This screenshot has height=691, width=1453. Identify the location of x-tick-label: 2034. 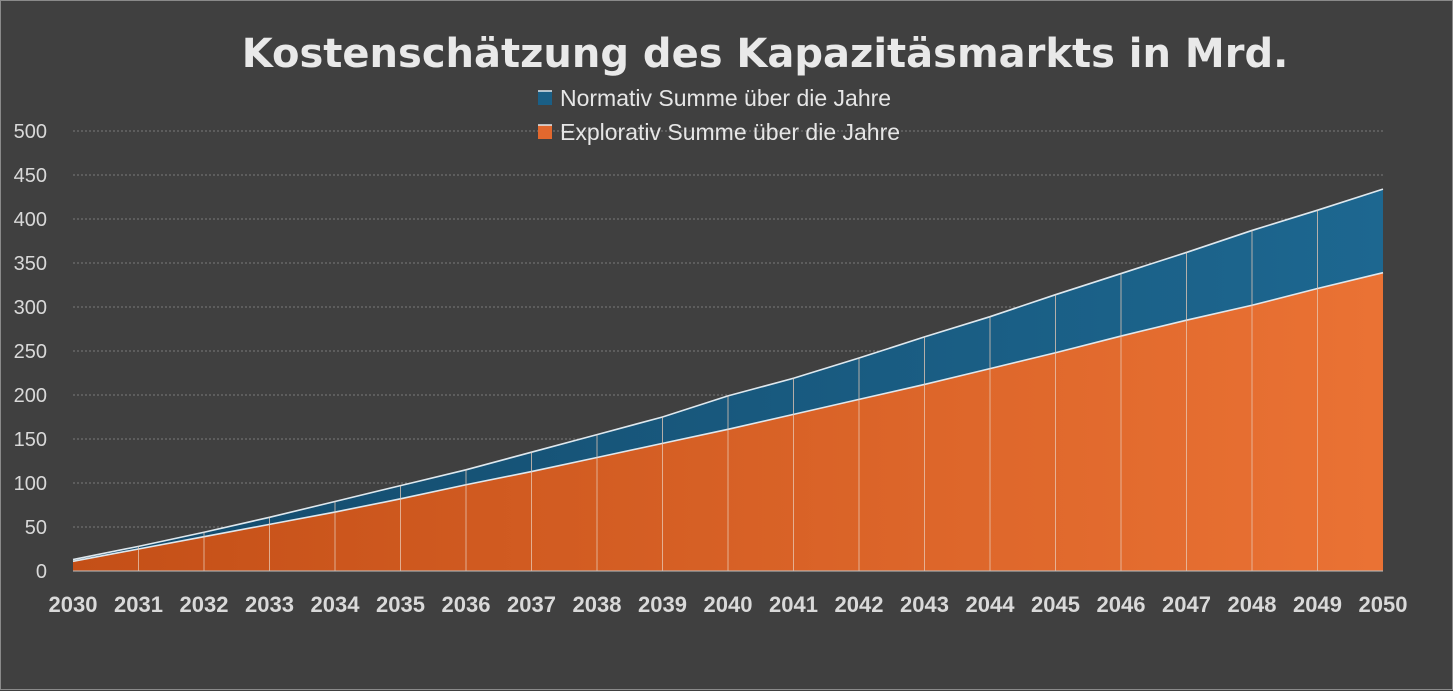
(336, 604).